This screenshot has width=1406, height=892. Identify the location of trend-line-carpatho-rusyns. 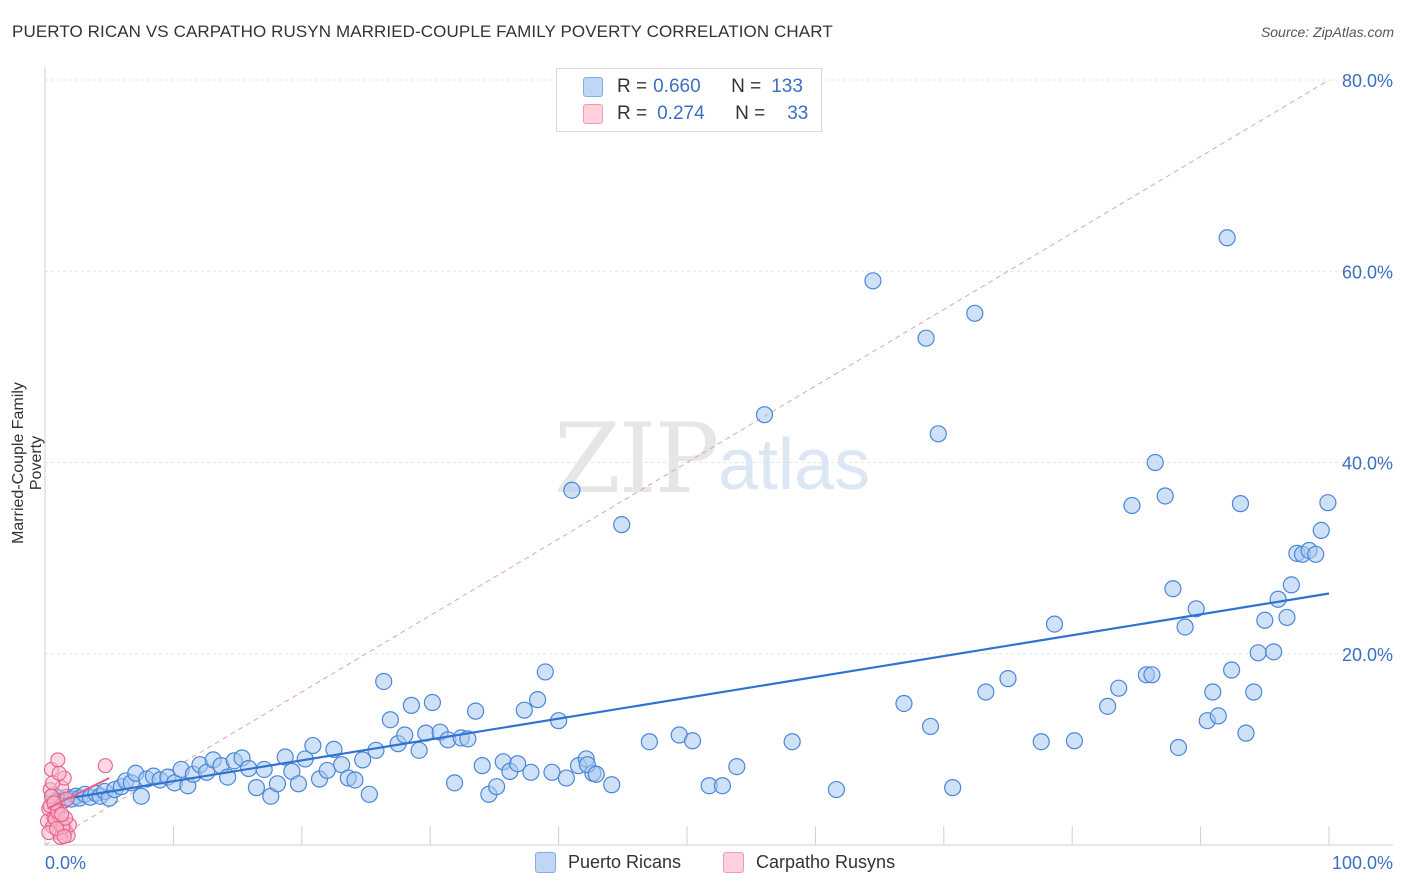
(78, 793).